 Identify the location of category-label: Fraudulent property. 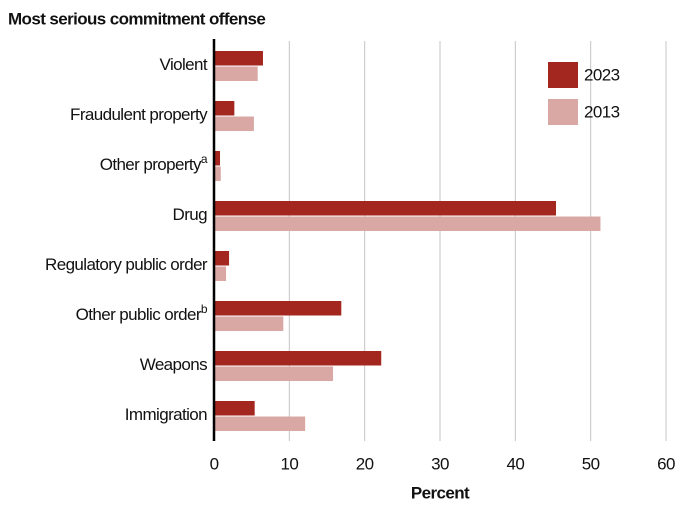
(139, 114).